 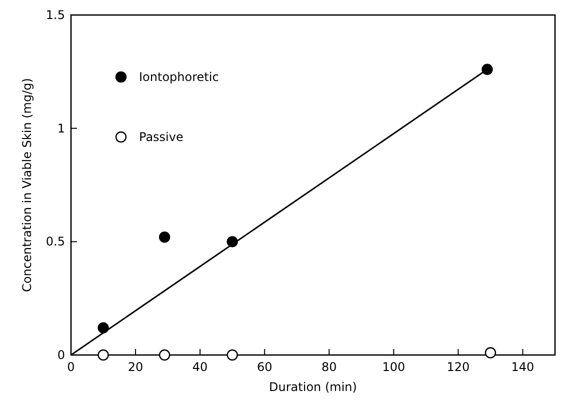 What do you see at coordinates (27, 185) in the screenshot?
I see `y-axis-title: Concentration in Viable Skin (mg/g)` at bounding box center [27, 185].